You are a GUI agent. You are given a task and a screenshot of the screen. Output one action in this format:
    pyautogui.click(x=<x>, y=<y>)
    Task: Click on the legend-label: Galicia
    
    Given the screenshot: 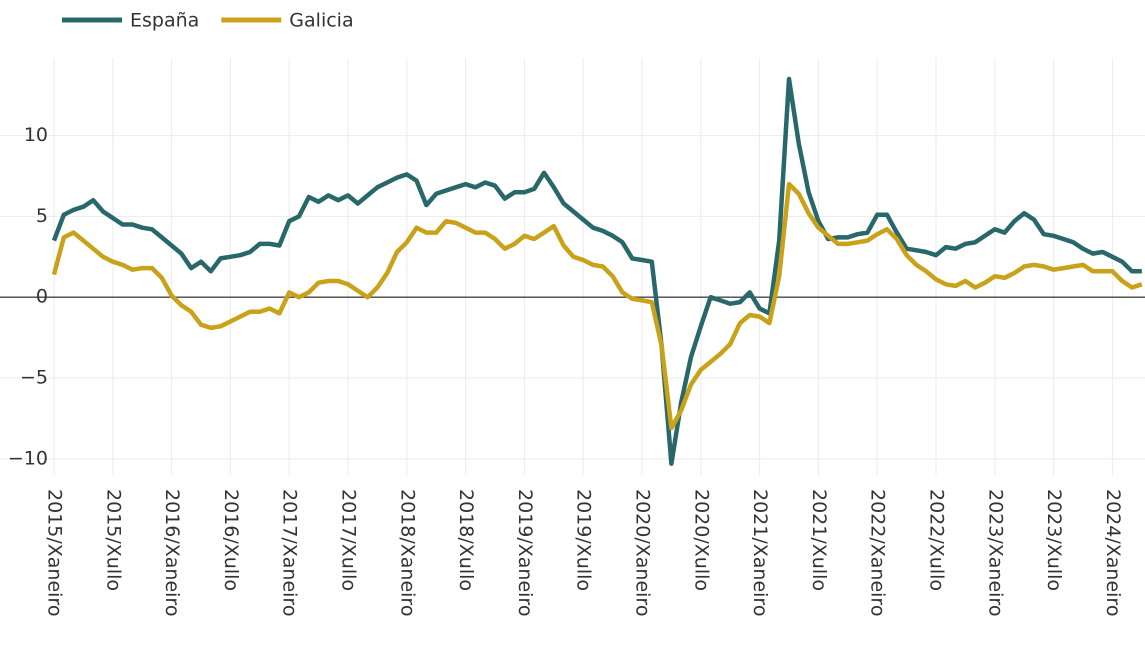 What is the action you would take?
    pyautogui.click(x=321, y=21)
    